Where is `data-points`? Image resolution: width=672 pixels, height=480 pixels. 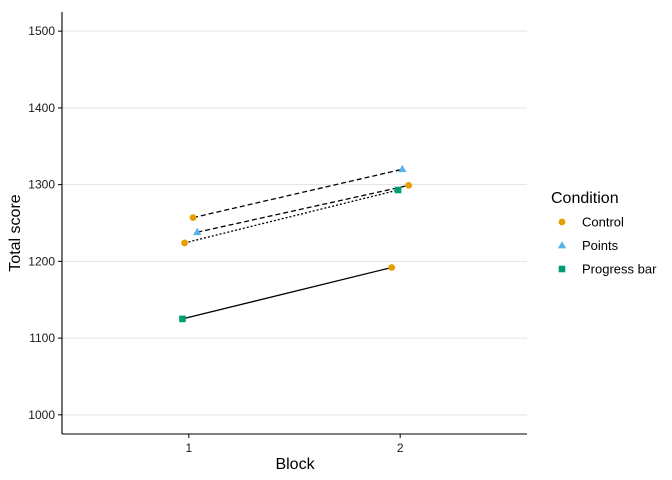
data-points is located at coordinates (296, 243).